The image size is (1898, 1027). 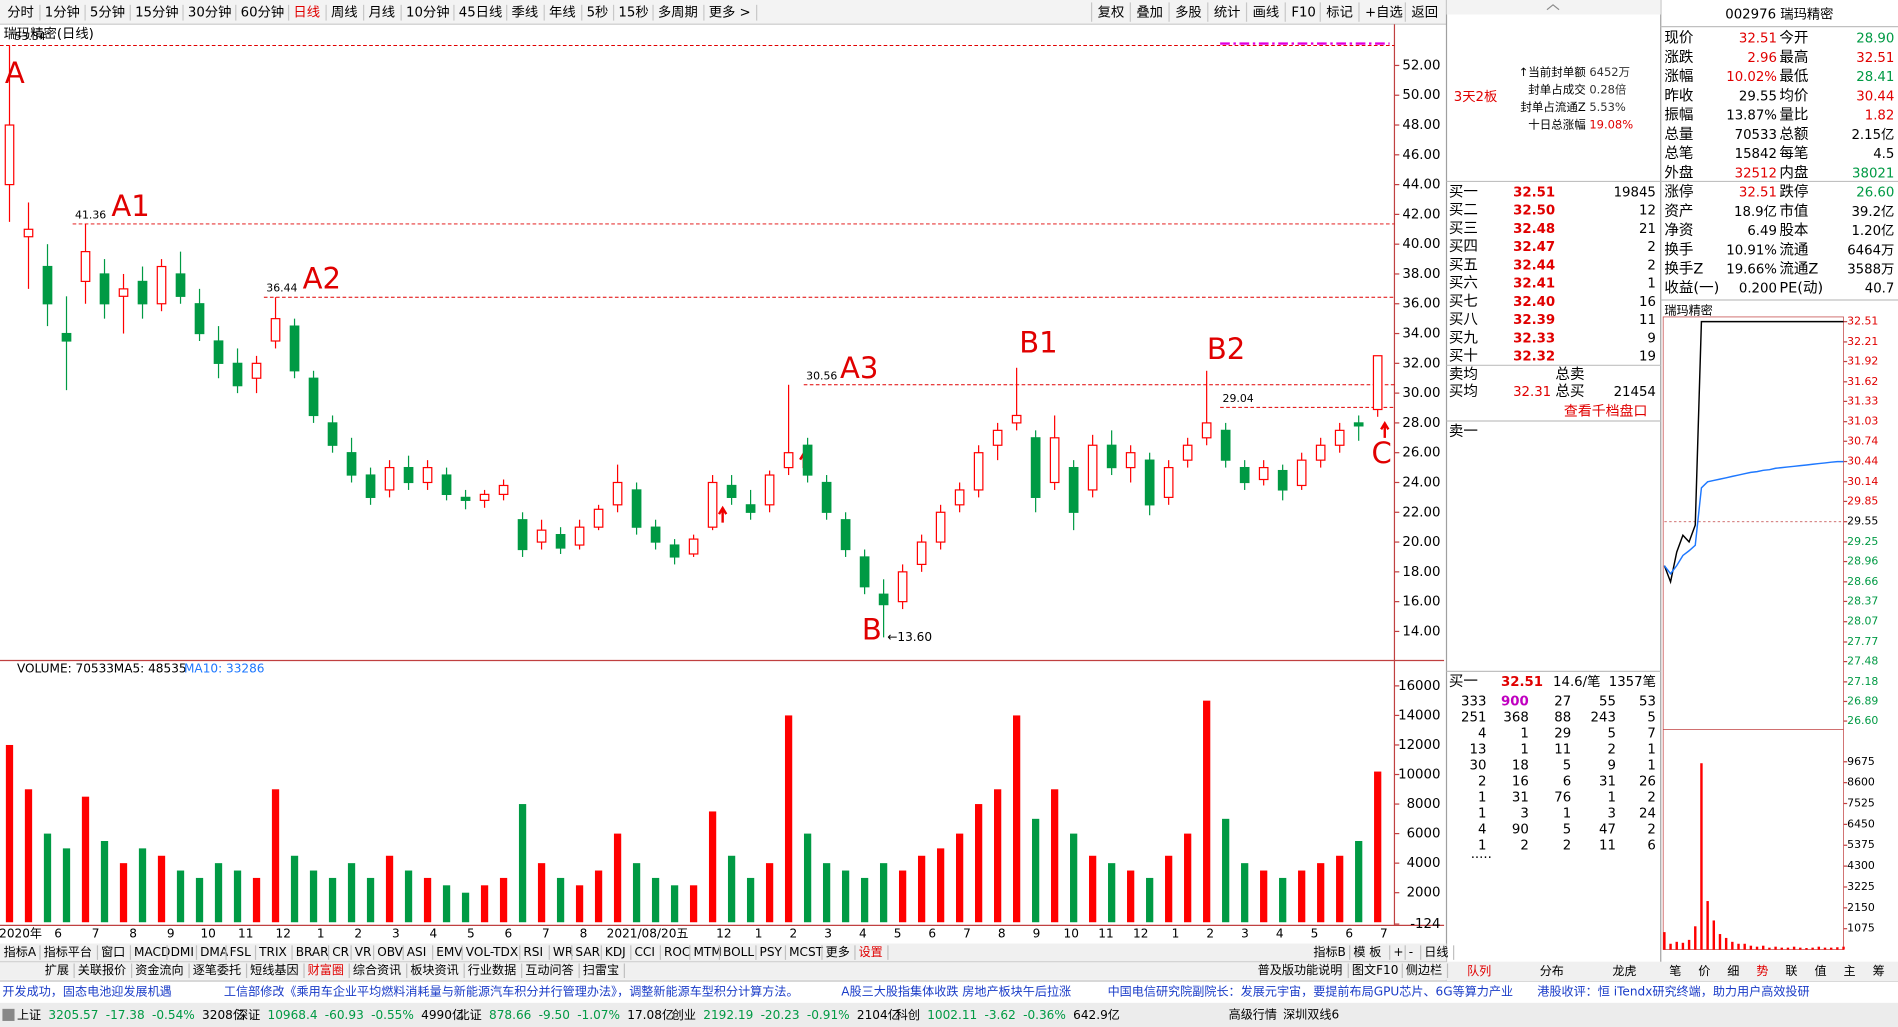 I want to click on tab: VOL-TDX, so click(x=492, y=952).